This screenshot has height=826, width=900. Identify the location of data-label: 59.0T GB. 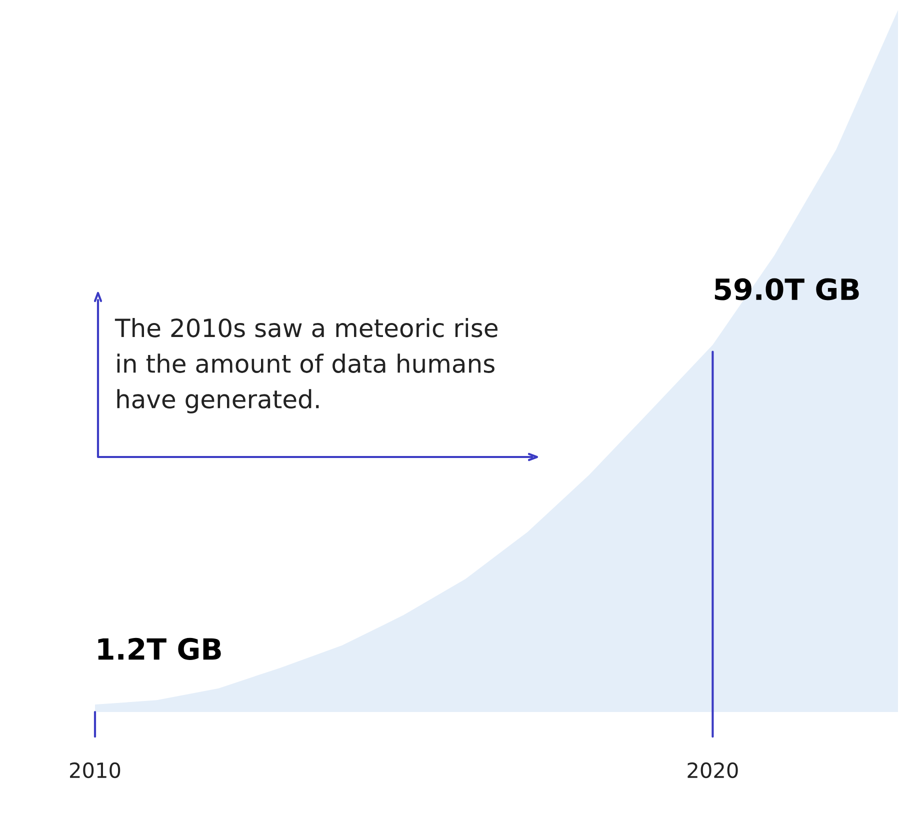
(786, 289).